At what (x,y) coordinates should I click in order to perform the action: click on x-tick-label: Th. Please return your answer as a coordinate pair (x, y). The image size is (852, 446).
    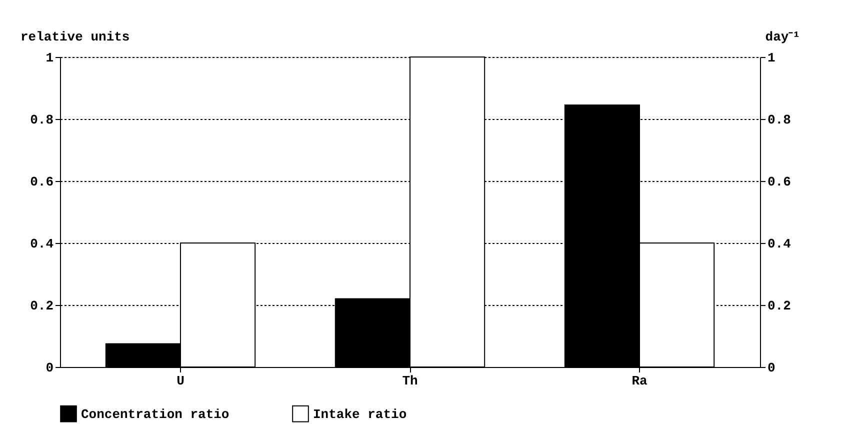
    Looking at the image, I should click on (410, 381).